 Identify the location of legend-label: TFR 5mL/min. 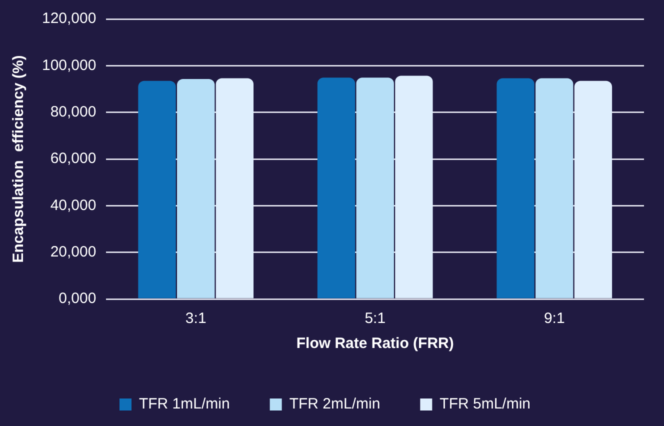
(485, 404).